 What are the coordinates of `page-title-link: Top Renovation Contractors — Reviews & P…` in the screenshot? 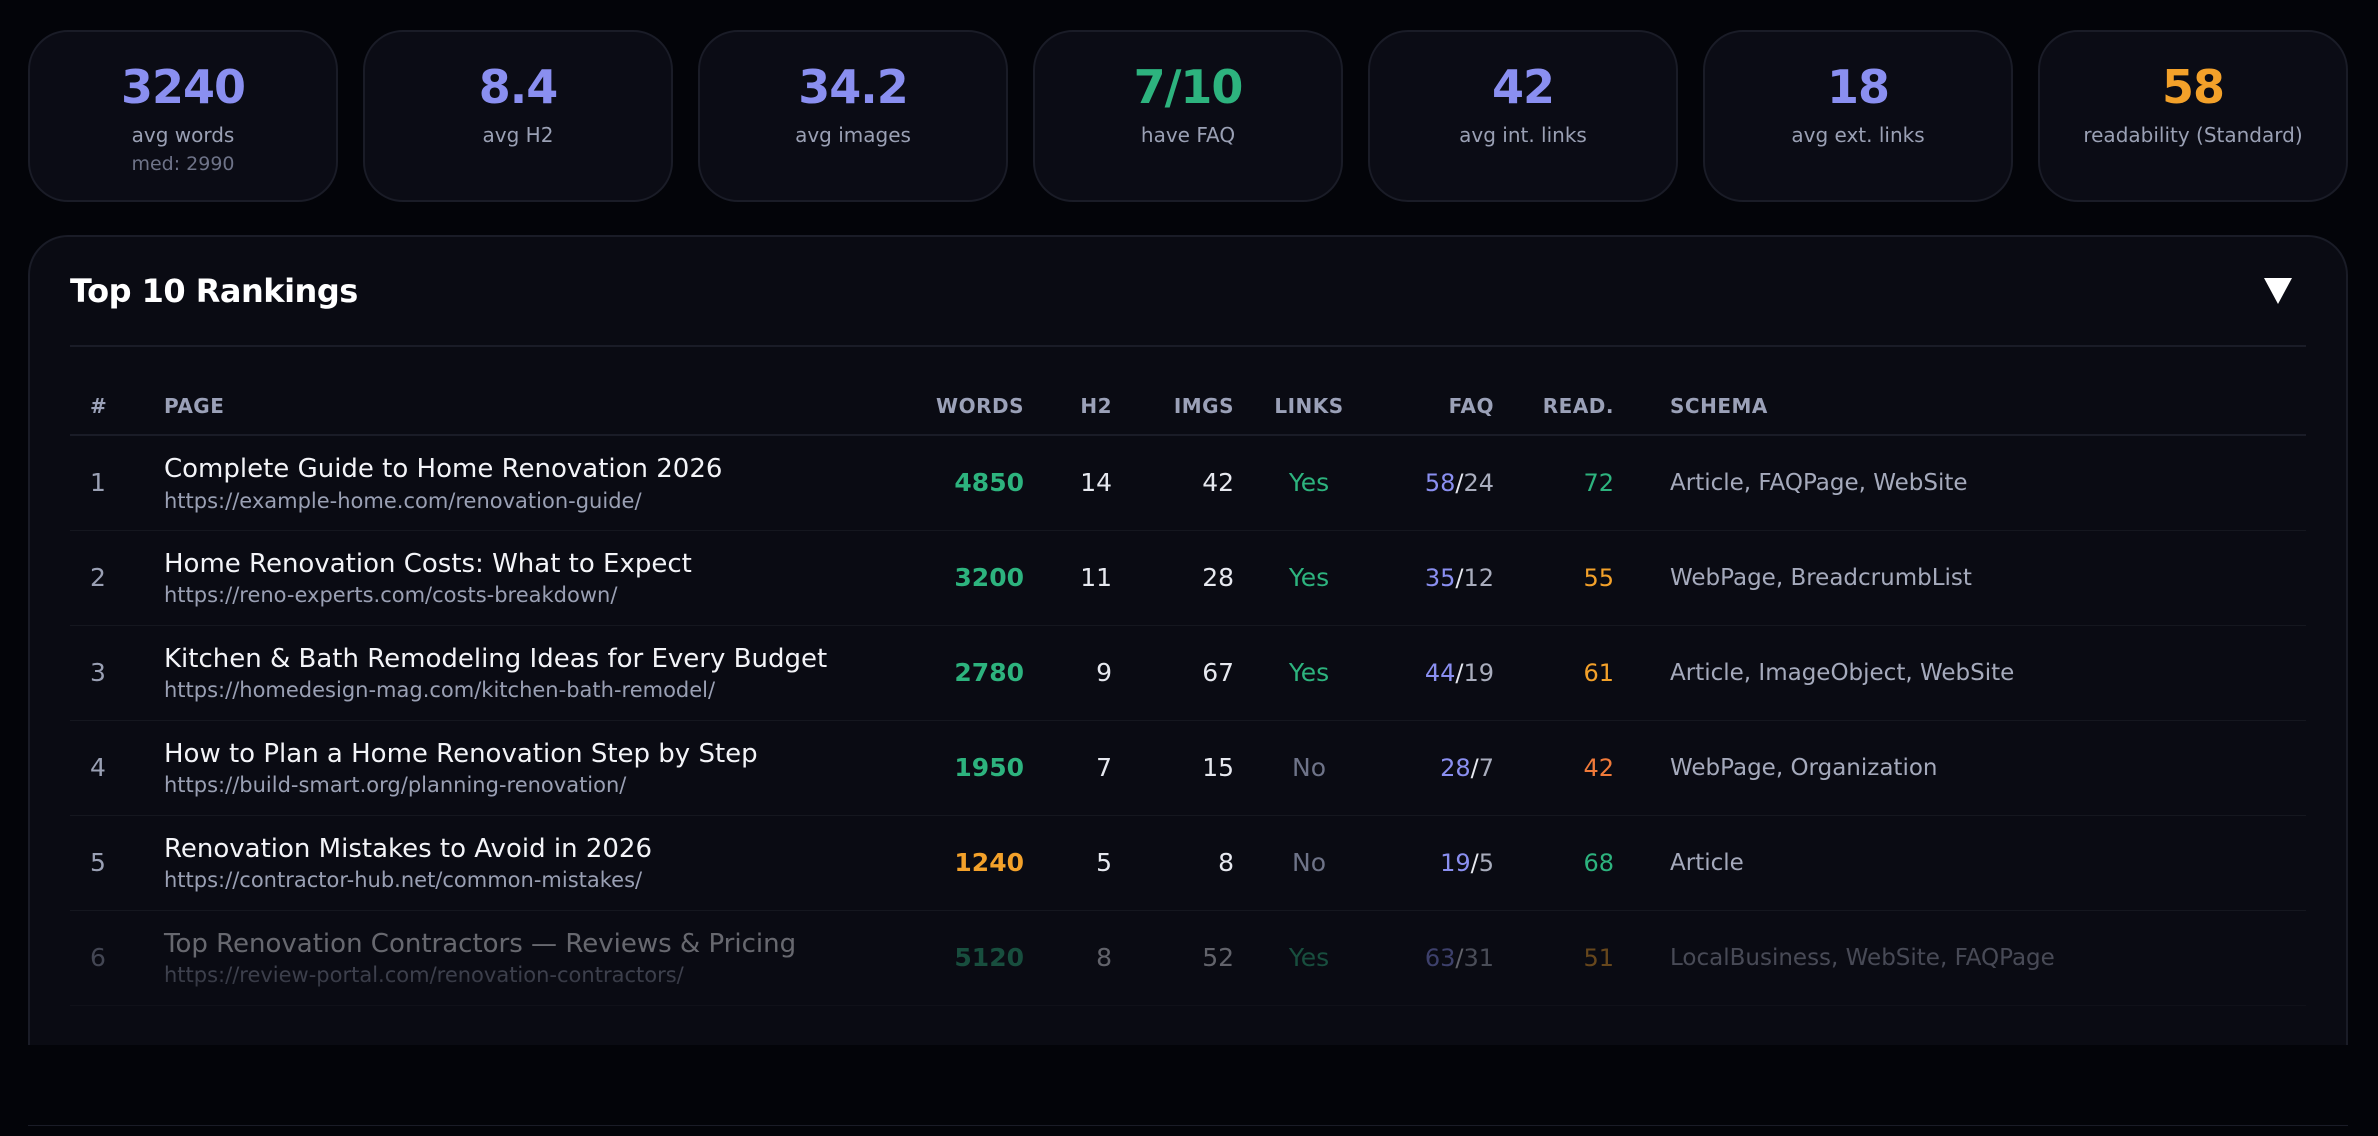 It's located at (480, 943).